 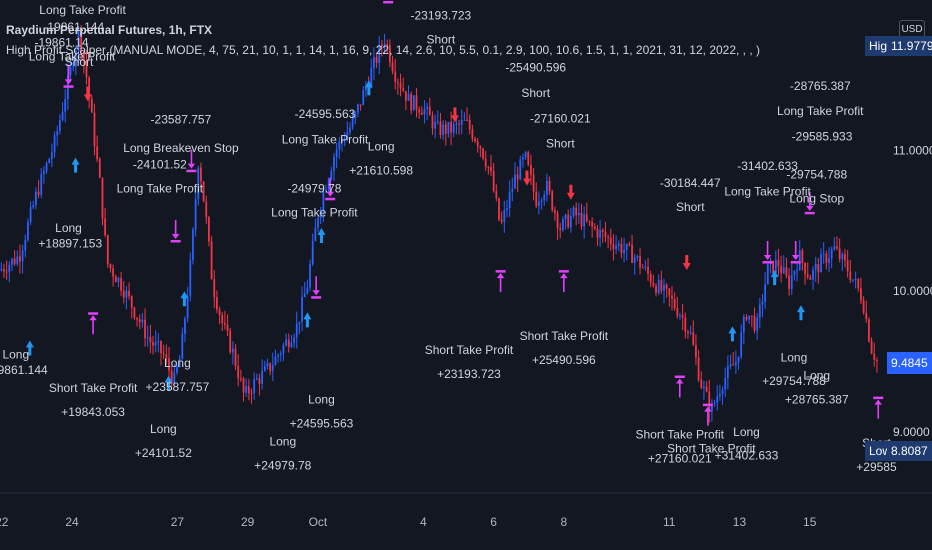 I want to click on price-axis: 11.0000 10.0000 9.0000, so click(x=912, y=291).